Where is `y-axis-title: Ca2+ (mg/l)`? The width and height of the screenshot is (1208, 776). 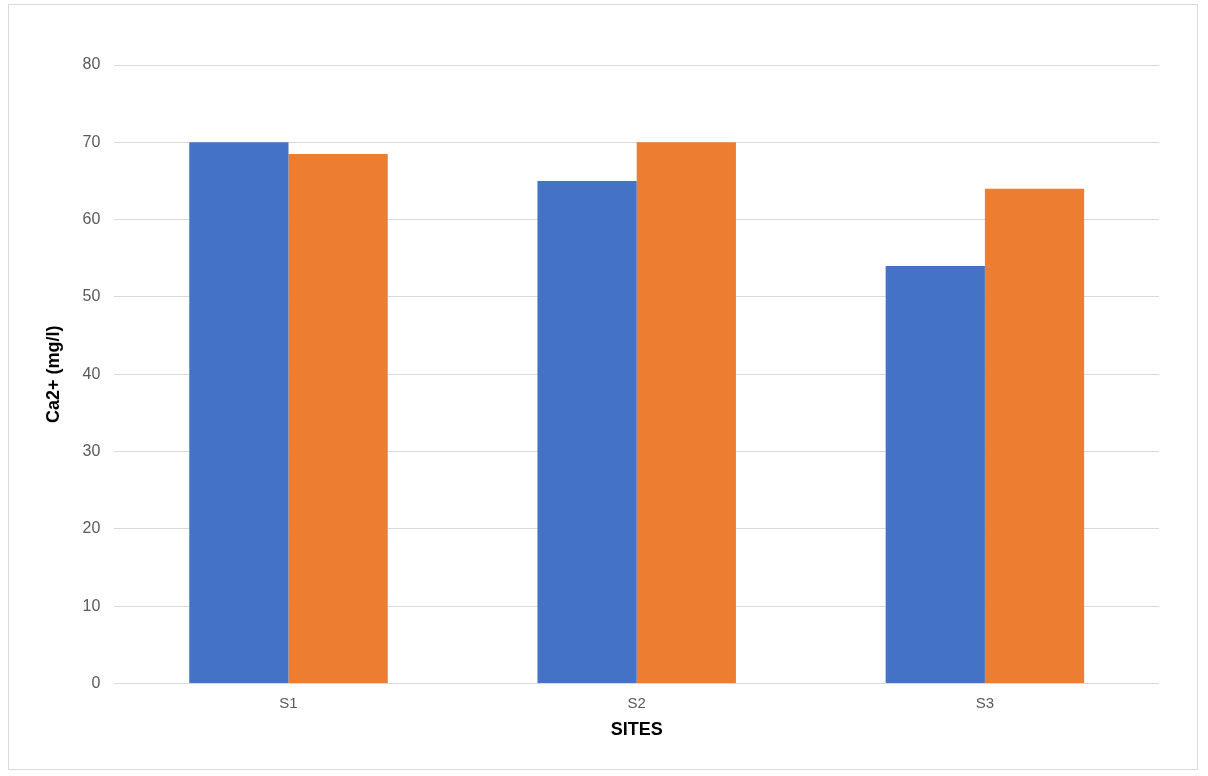
y-axis-title: Ca2+ (mg/l) is located at coordinates (52, 374).